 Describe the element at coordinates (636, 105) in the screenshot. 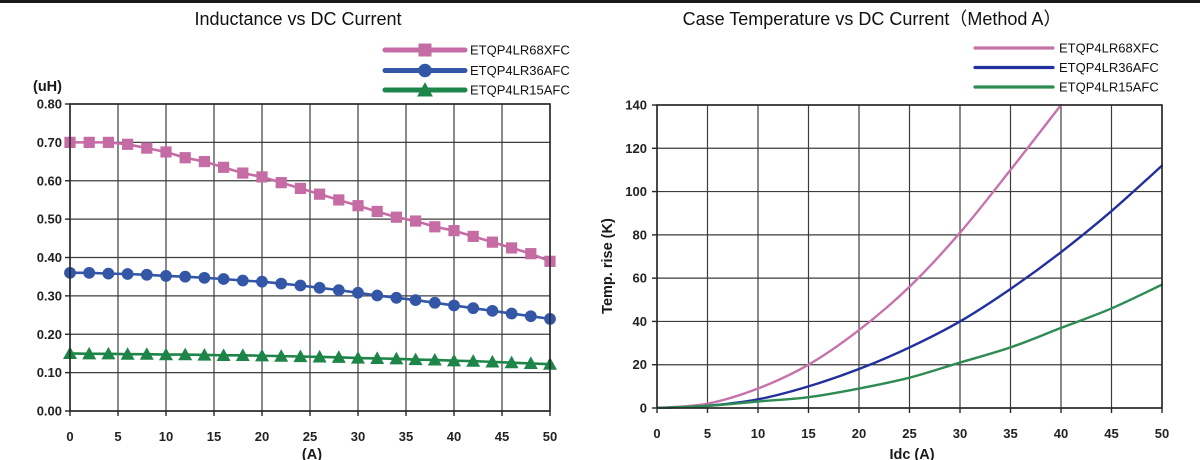

I see `y-tick-label: 140` at that location.